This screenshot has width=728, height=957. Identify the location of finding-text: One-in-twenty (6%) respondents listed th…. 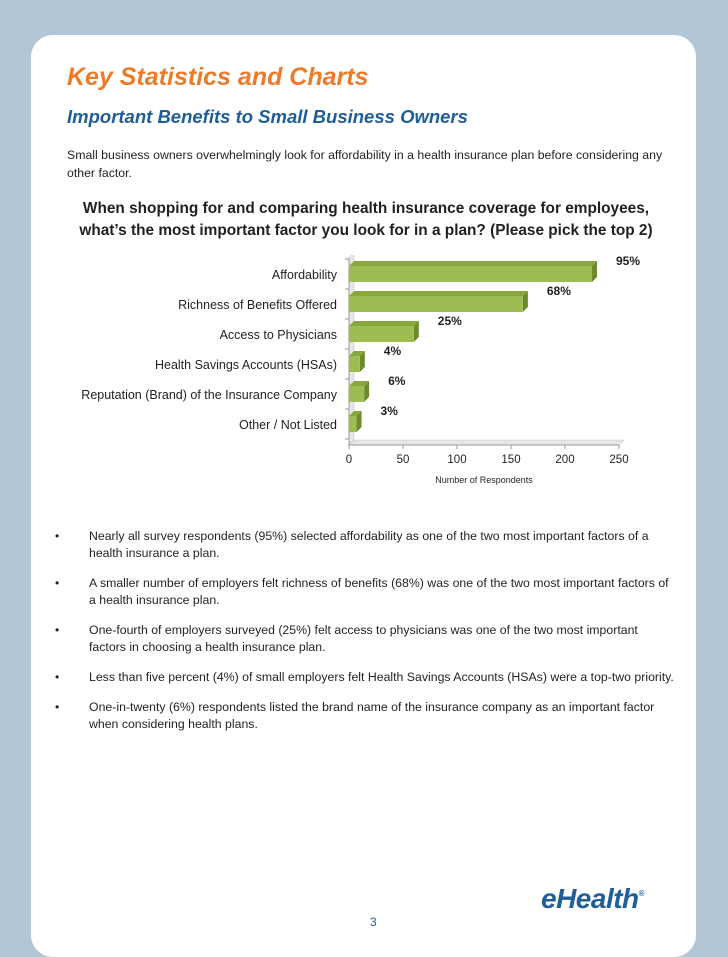
(372, 715).